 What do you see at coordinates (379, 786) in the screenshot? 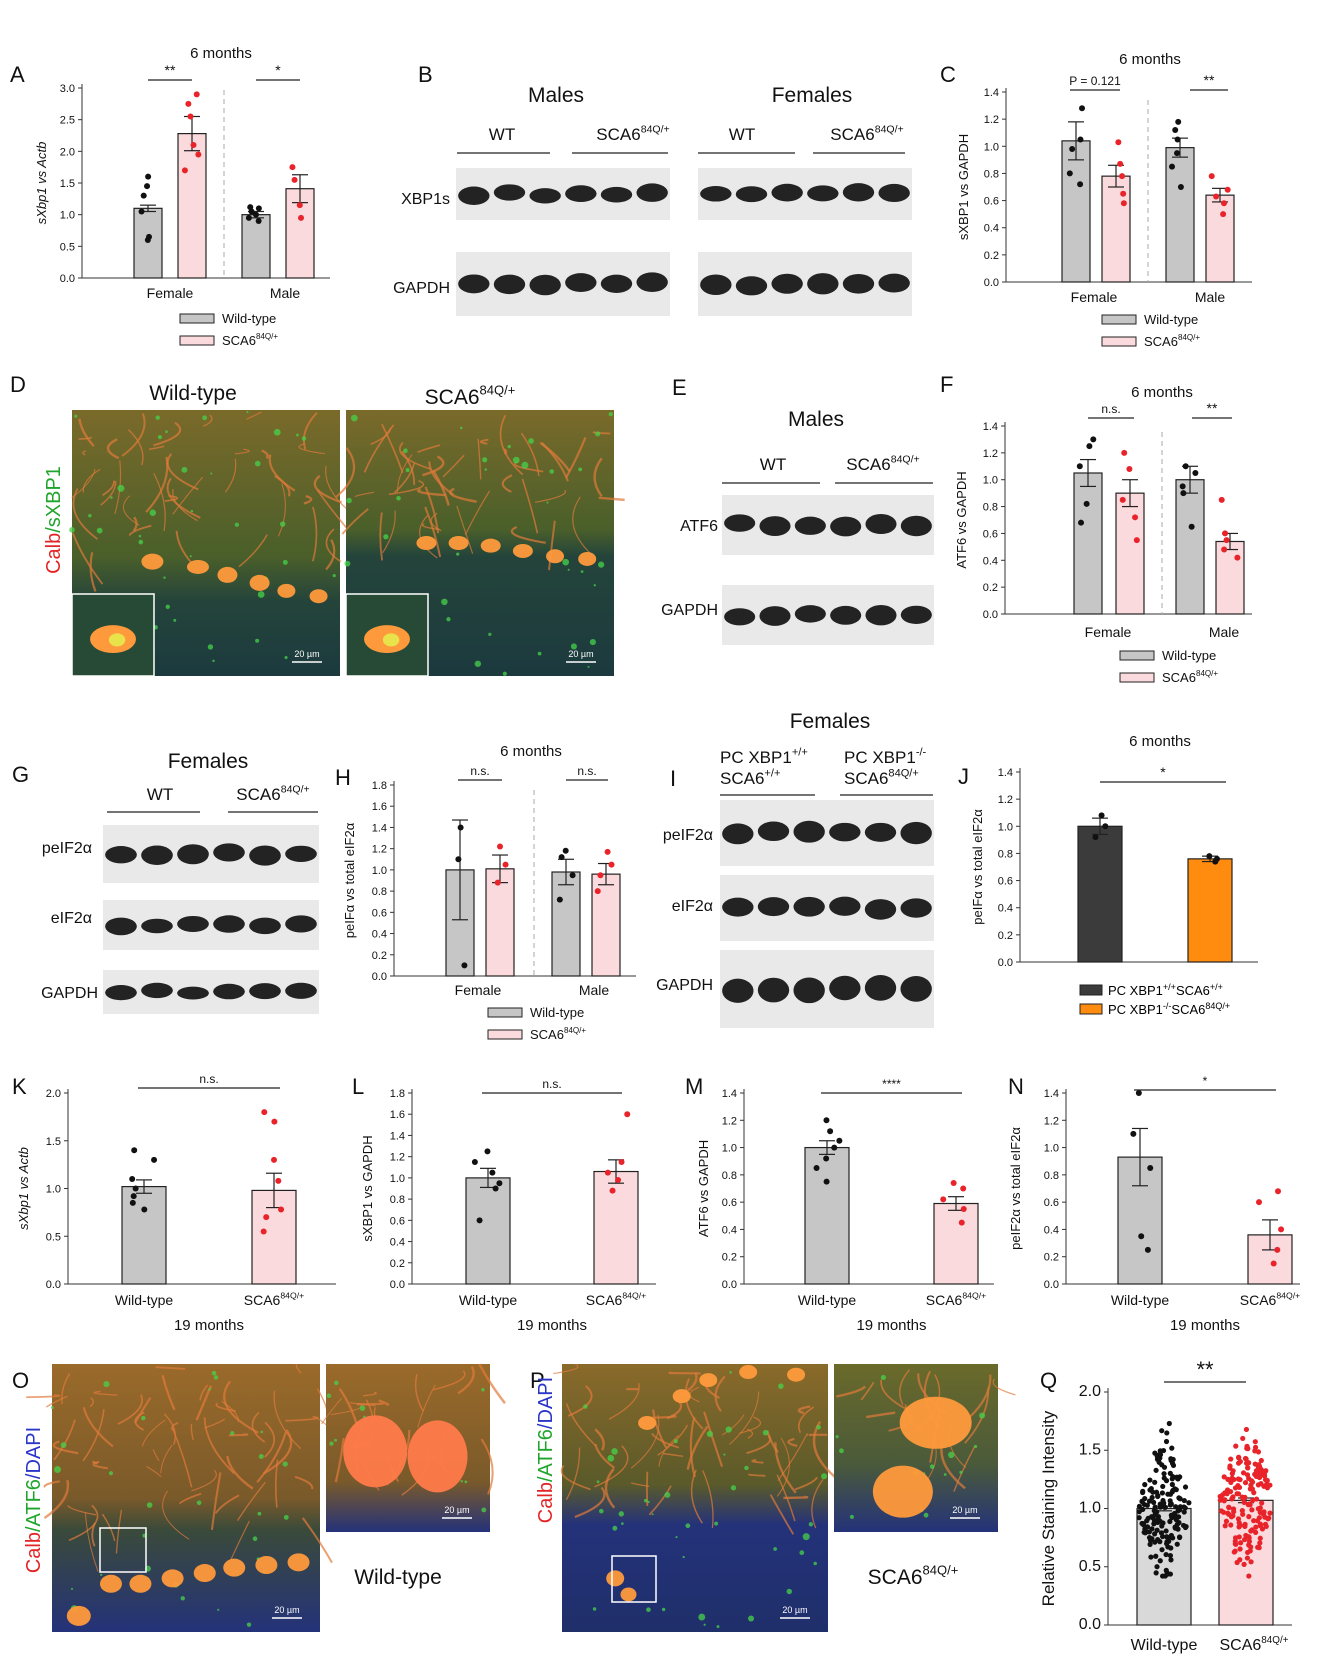
I see `y-tick-label: 1.8` at bounding box center [379, 786].